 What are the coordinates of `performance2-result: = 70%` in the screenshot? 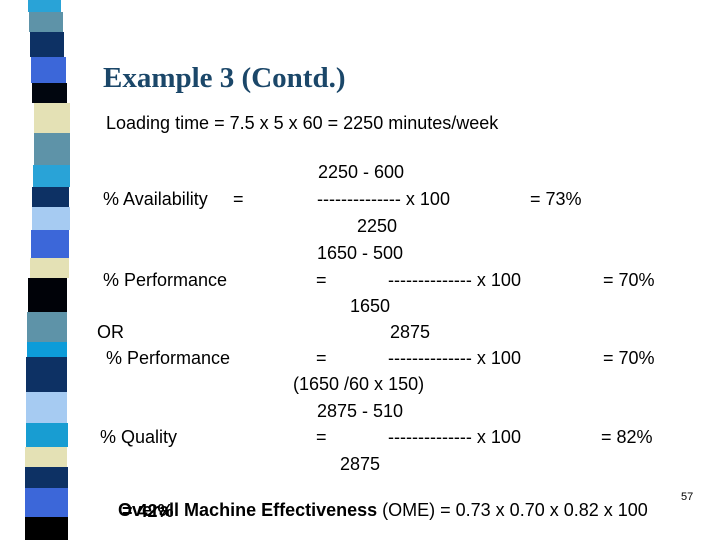 It's located at (629, 358).